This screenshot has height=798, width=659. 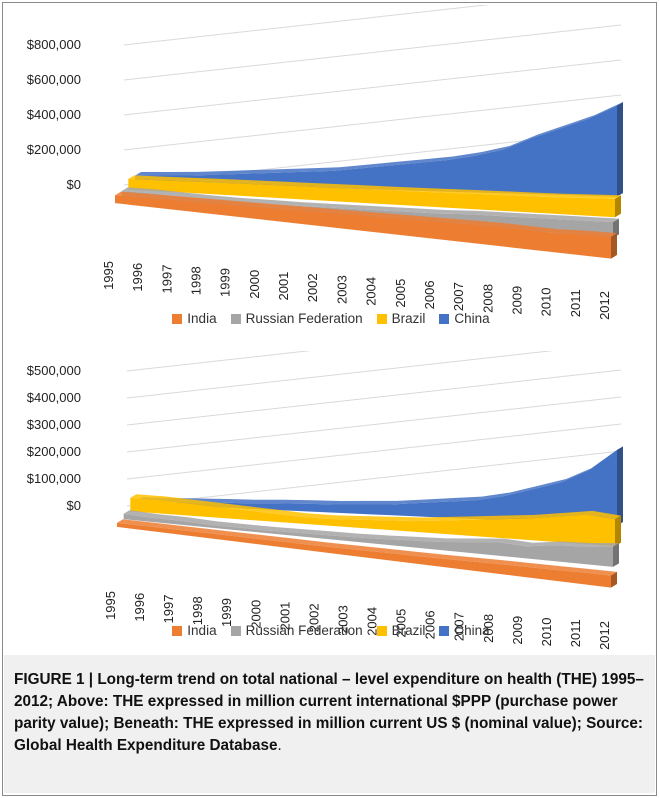 What do you see at coordinates (279, 745) in the screenshot?
I see `caption-period: .` at bounding box center [279, 745].